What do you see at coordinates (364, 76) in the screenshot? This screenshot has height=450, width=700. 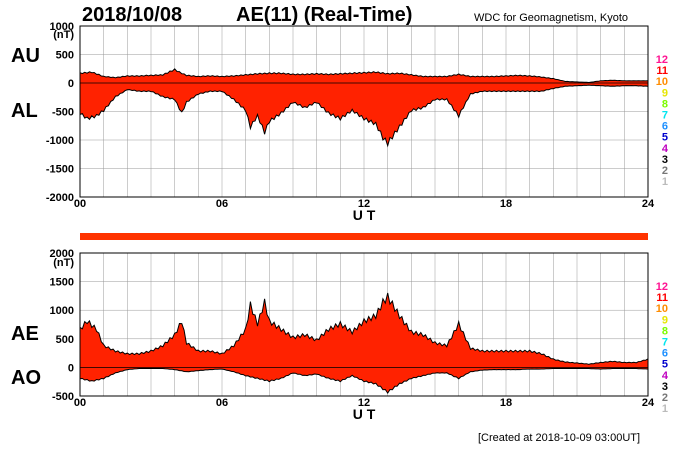 I see `series-line-au` at bounding box center [364, 76].